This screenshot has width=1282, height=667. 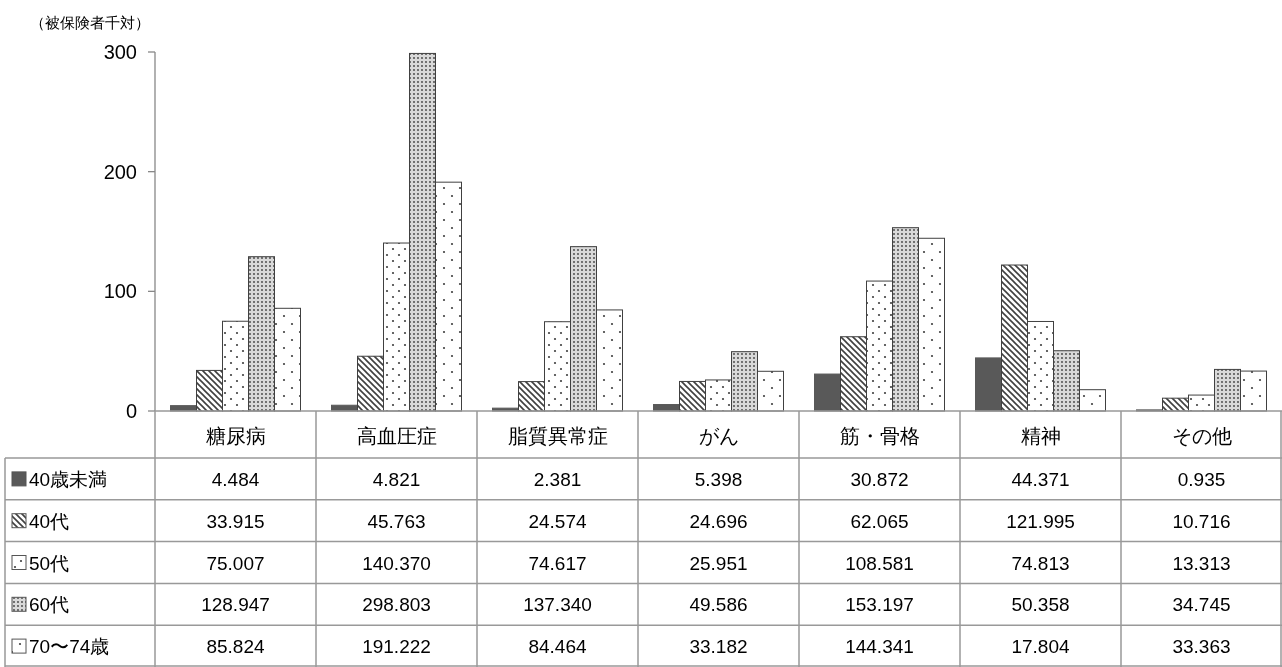 I want to click on x-tick-label: 糖尿病, so click(x=235, y=436).